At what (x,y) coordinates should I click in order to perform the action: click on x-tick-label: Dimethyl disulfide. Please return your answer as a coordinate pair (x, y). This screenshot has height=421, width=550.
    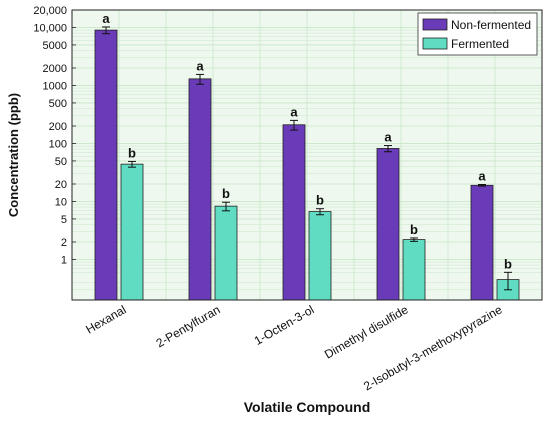
    Looking at the image, I should click on (366, 331).